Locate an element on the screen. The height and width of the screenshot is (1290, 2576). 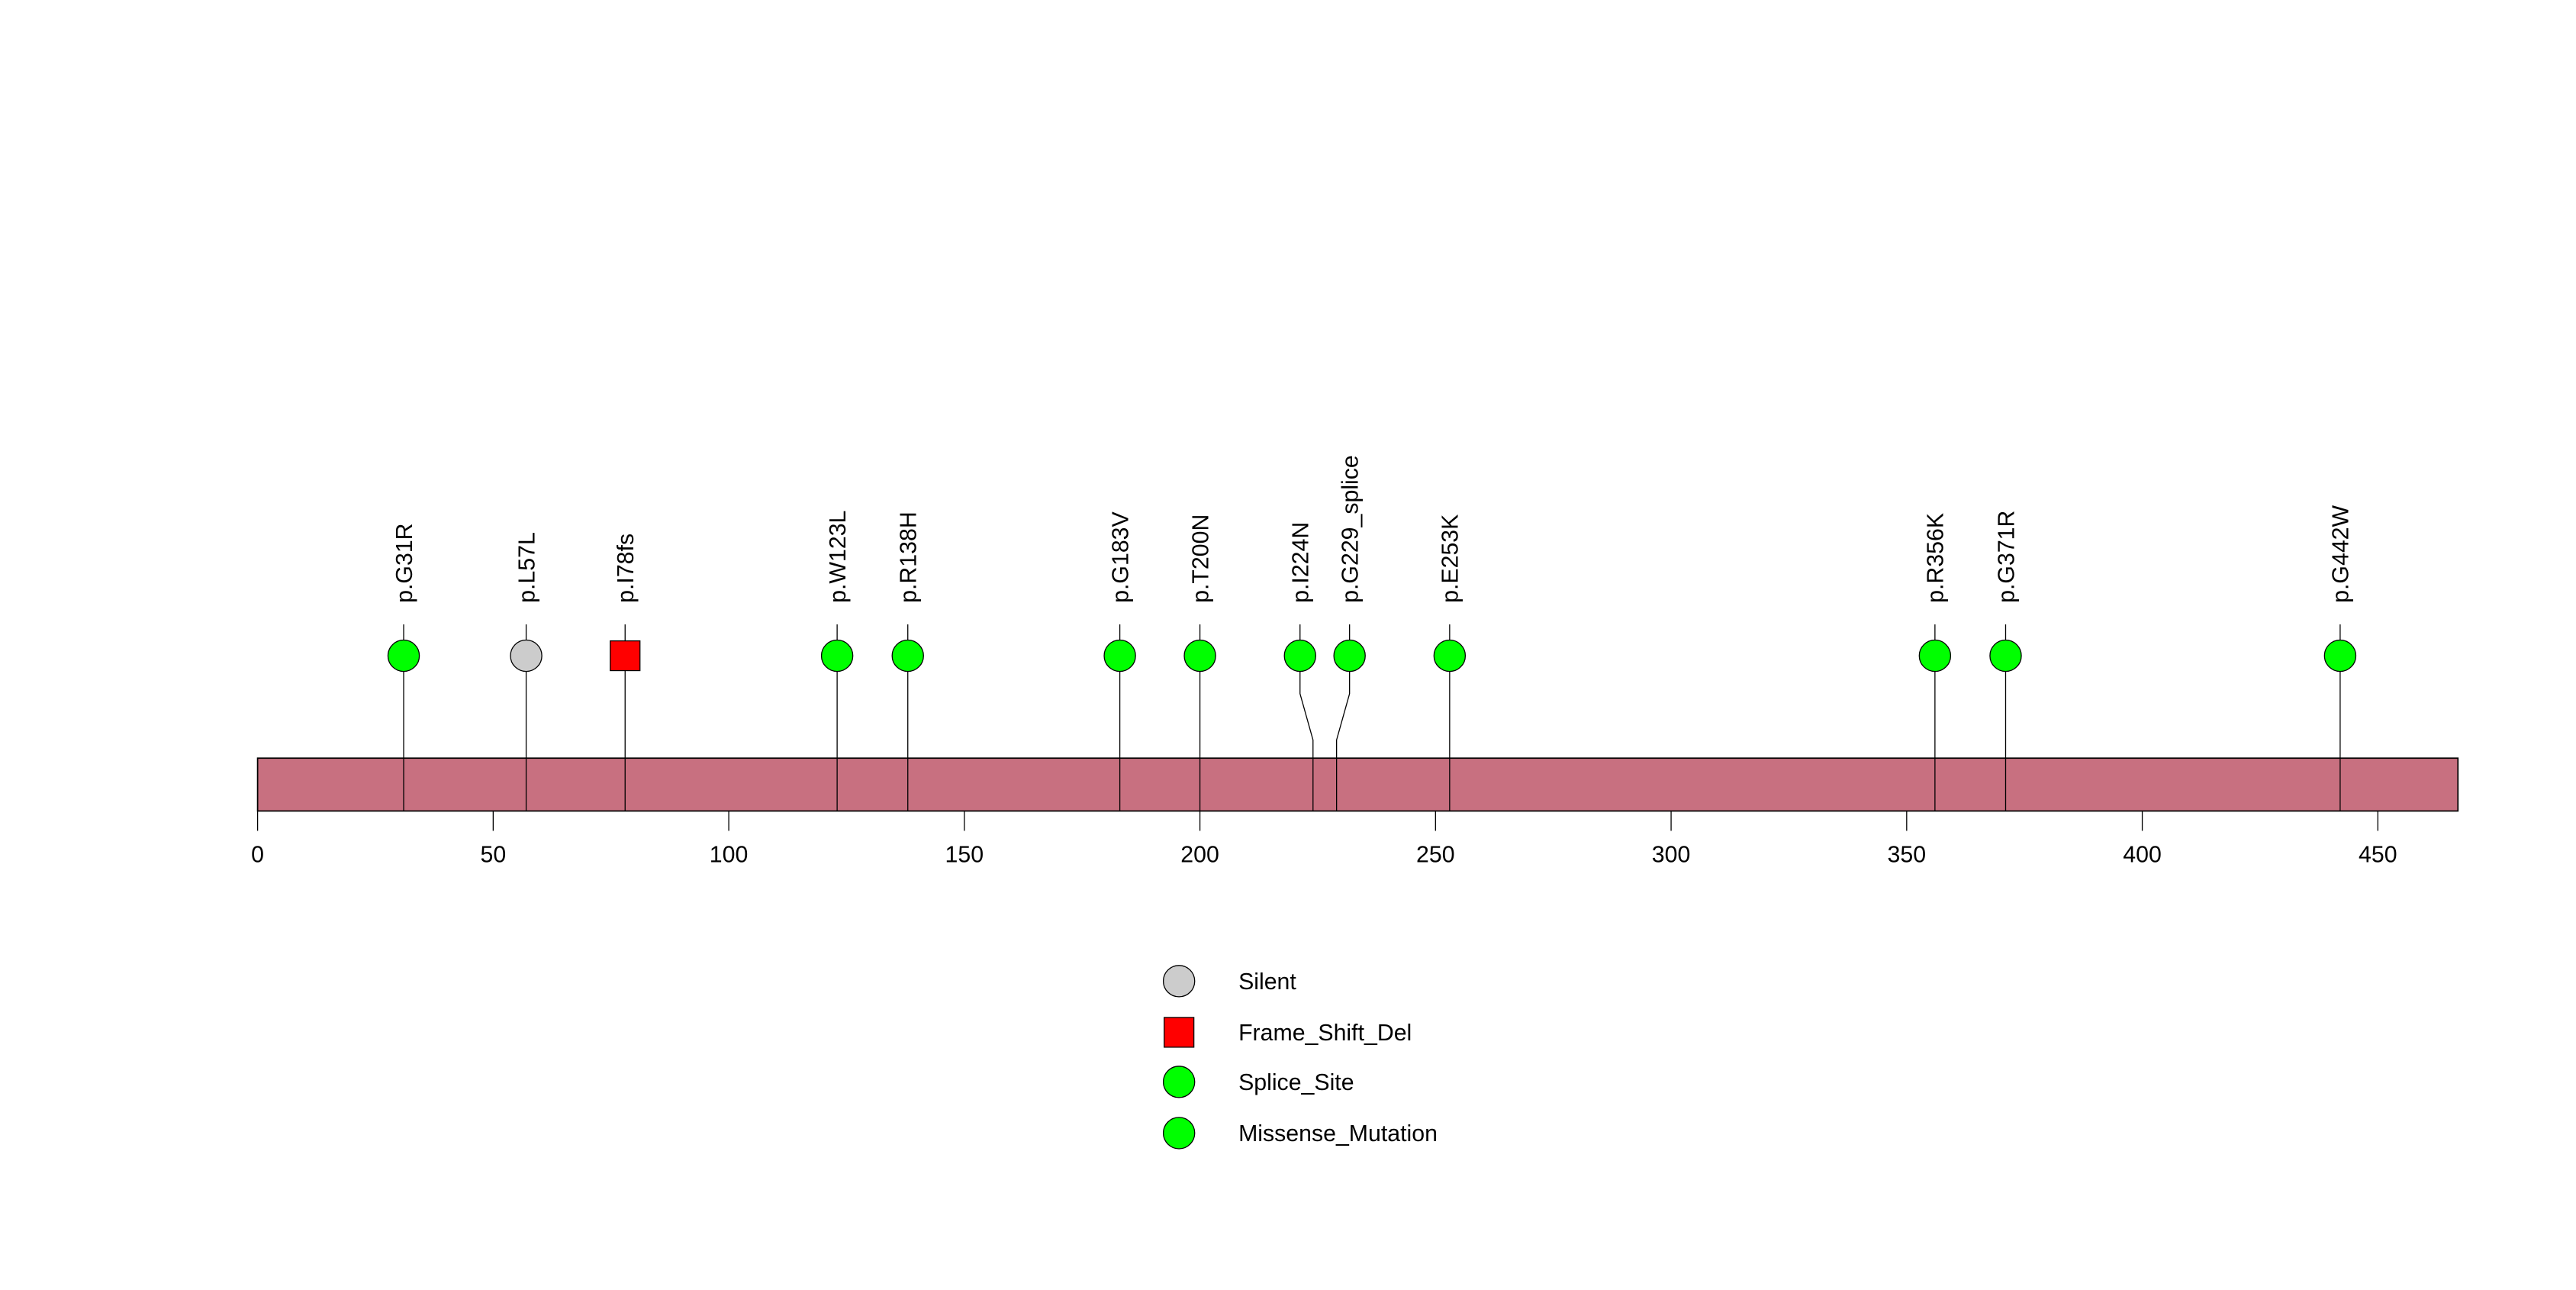
x-tick-label: 350 is located at coordinates (1907, 856).